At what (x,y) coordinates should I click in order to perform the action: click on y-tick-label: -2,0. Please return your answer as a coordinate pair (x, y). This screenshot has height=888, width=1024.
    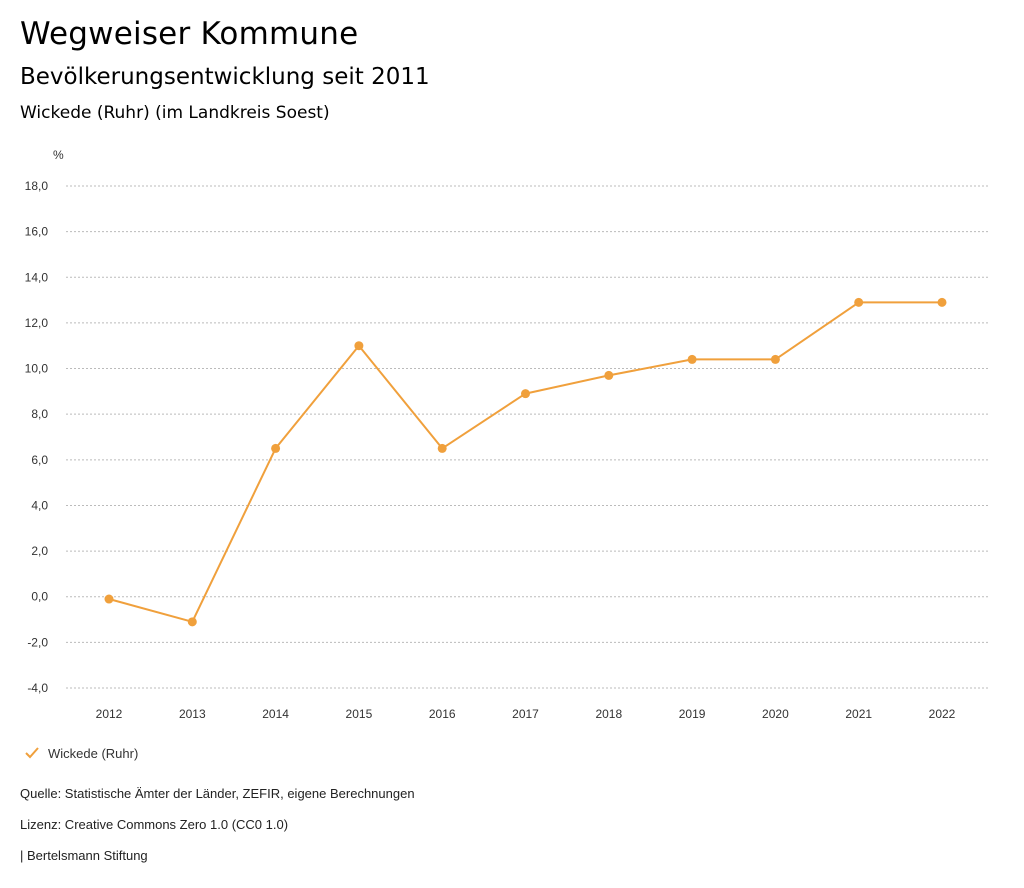
    Looking at the image, I should click on (37, 642).